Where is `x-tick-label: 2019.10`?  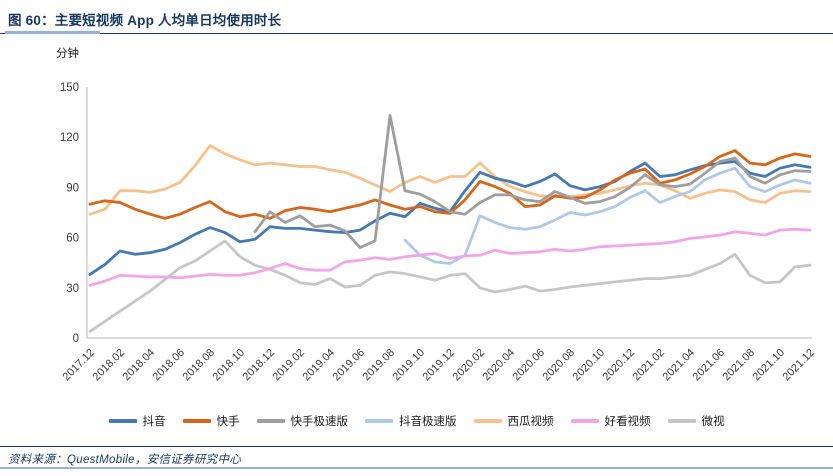 x-tick-label: 2019.10 is located at coordinates (409, 365).